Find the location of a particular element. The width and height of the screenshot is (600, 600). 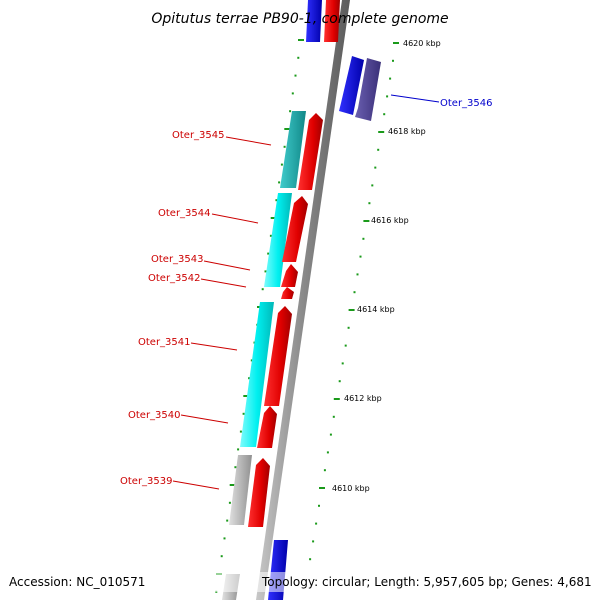

gene-label-oter-3545: Oter_3545 is located at coordinates (198, 135).